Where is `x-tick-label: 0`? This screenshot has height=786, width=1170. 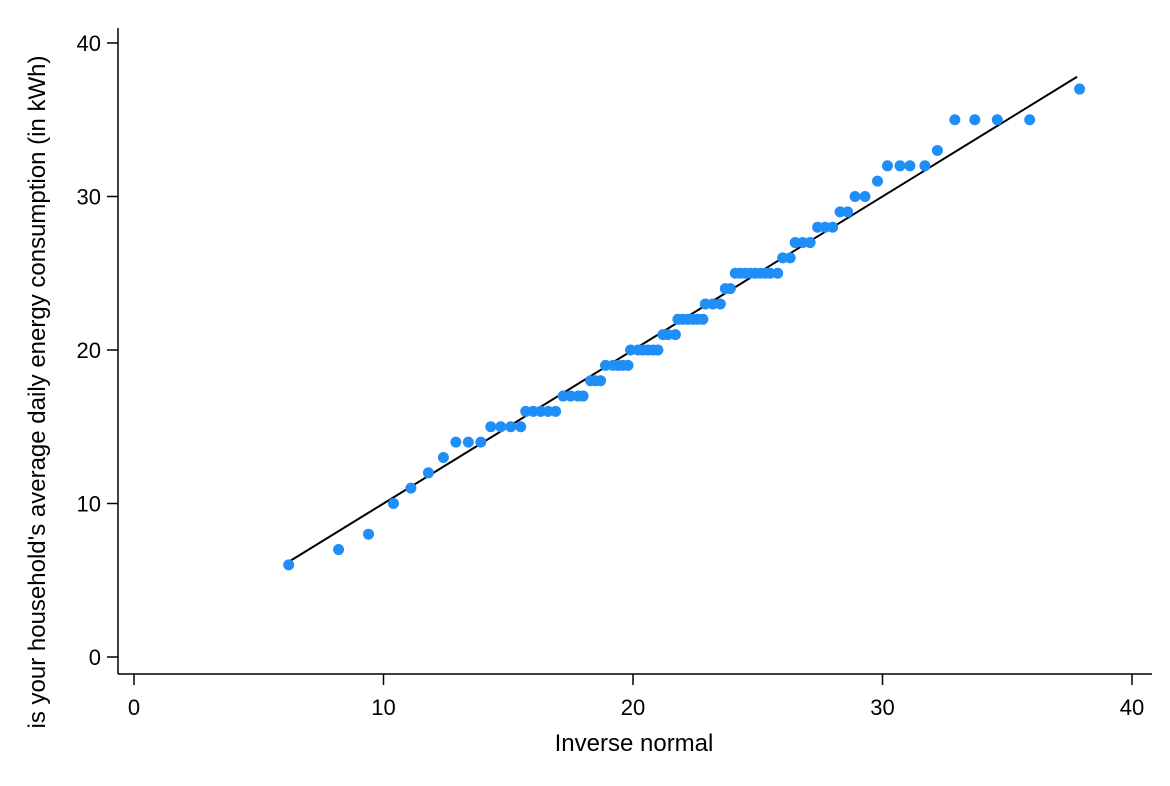 x-tick-label: 0 is located at coordinates (134, 707).